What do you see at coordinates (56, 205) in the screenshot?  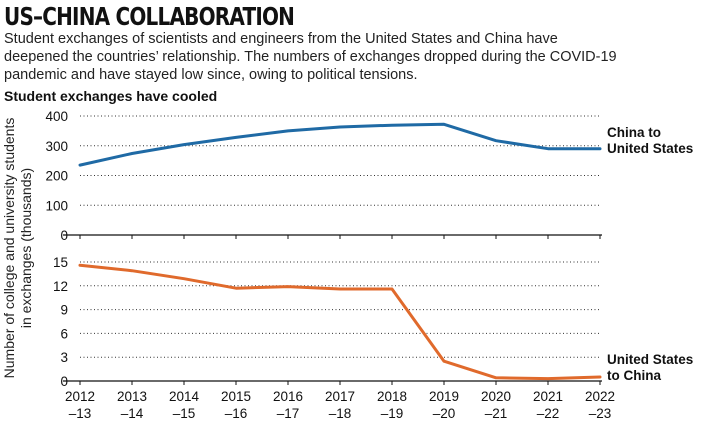 I see `y-tick-label: 100` at bounding box center [56, 205].